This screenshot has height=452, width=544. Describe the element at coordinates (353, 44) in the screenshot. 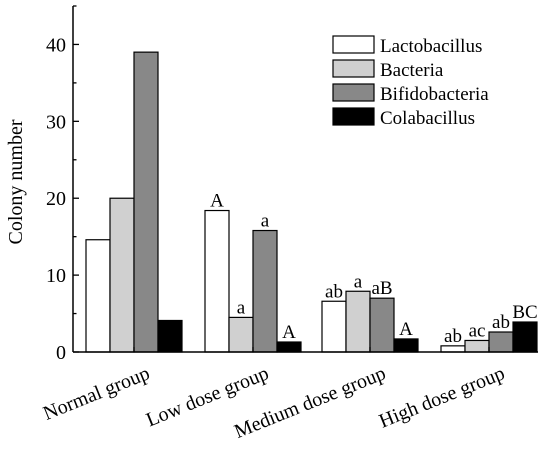

I see `legend-swatch-lactobacillus` at that location.